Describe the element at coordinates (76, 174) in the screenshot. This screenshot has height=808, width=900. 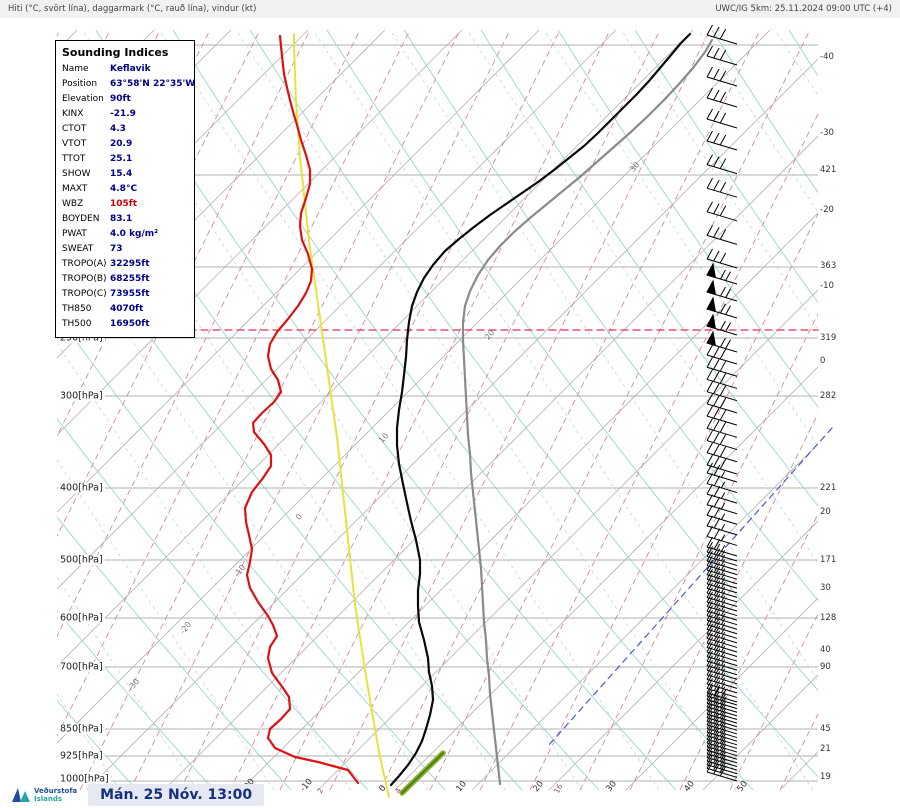
I see `index-label: SHOW` at that location.